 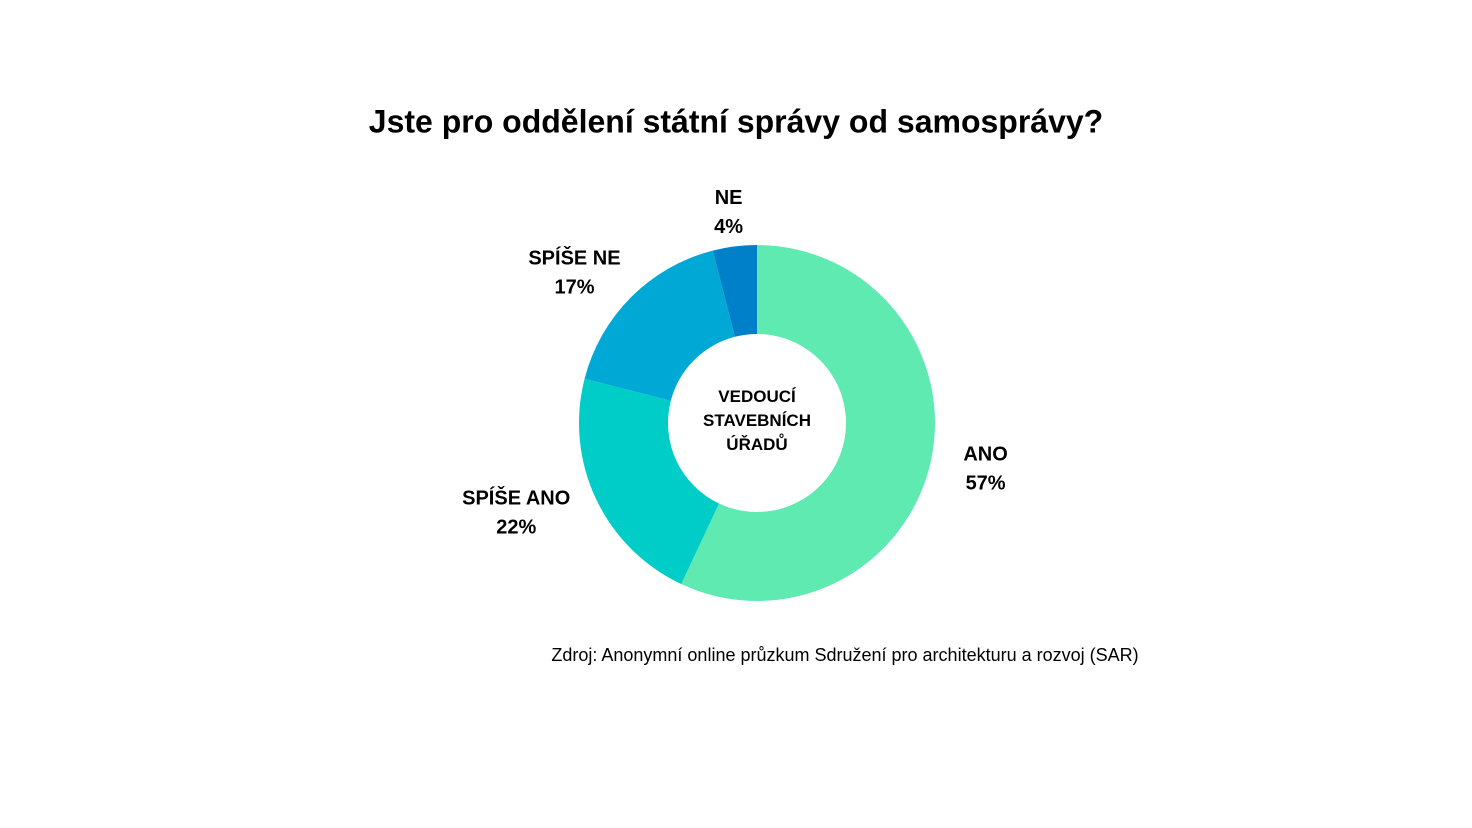 I want to click on slice-category-label: NE, so click(x=729, y=198).